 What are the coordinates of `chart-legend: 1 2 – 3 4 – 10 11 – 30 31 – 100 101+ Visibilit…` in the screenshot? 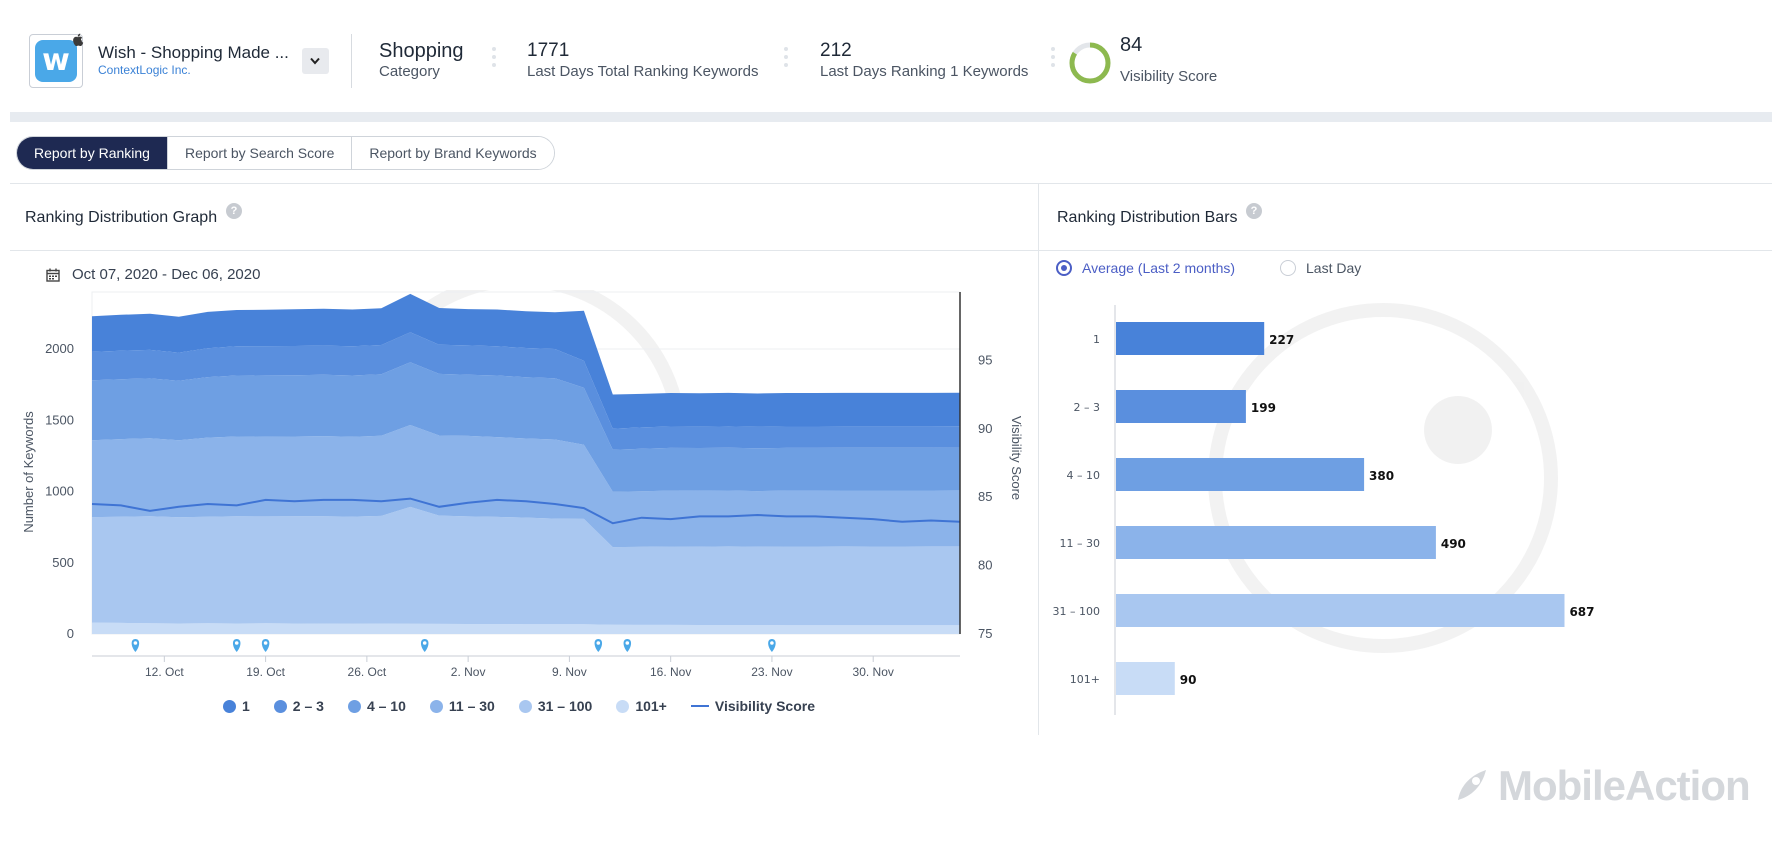 It's located at (519, 706).